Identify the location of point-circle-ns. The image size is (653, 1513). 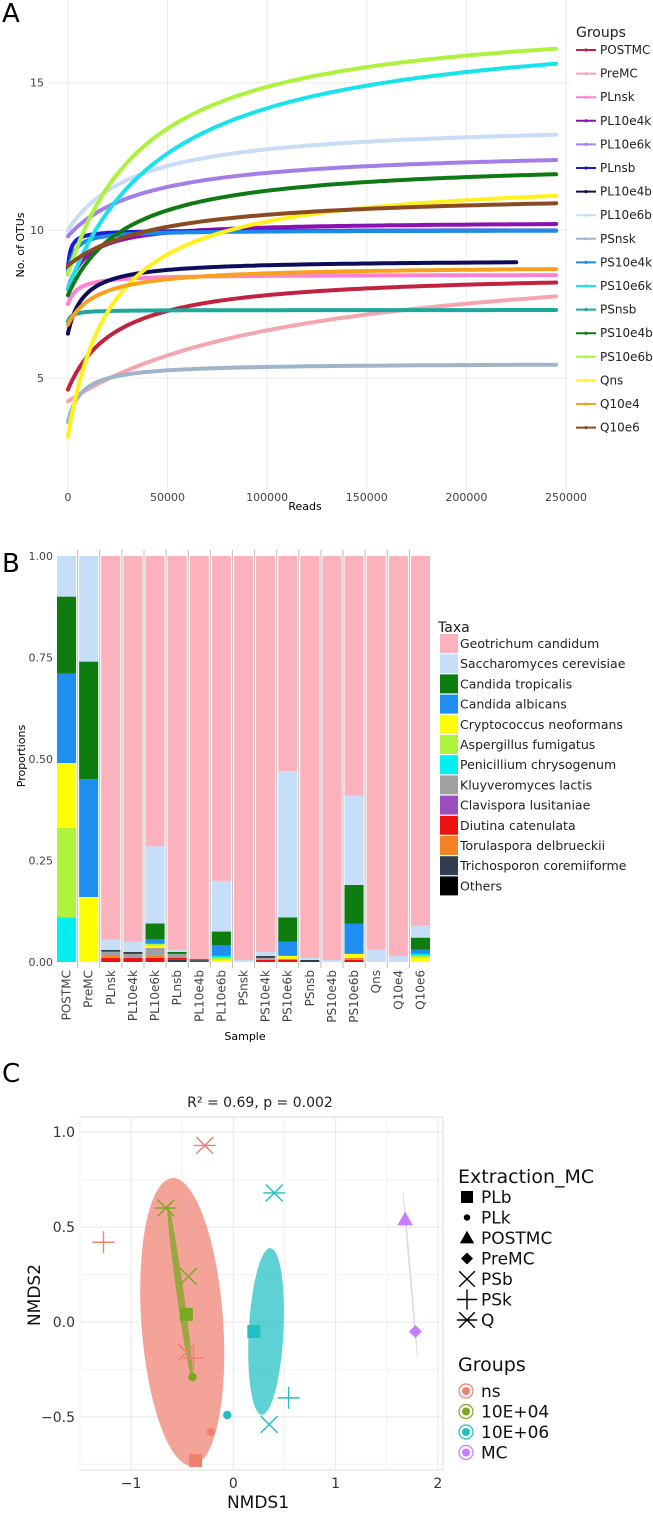
(211, 1432).